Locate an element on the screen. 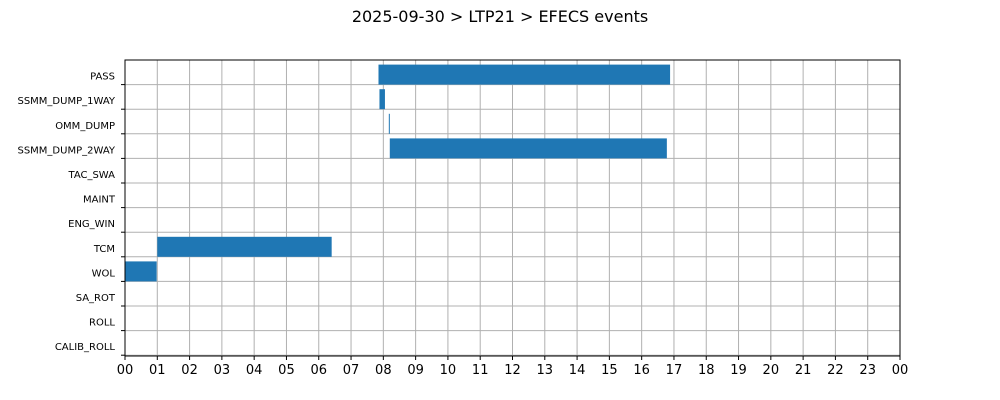 The height and width of the screenshot is (400, 1000). x-tick-label: 19 is located at coordinates (738, 370).